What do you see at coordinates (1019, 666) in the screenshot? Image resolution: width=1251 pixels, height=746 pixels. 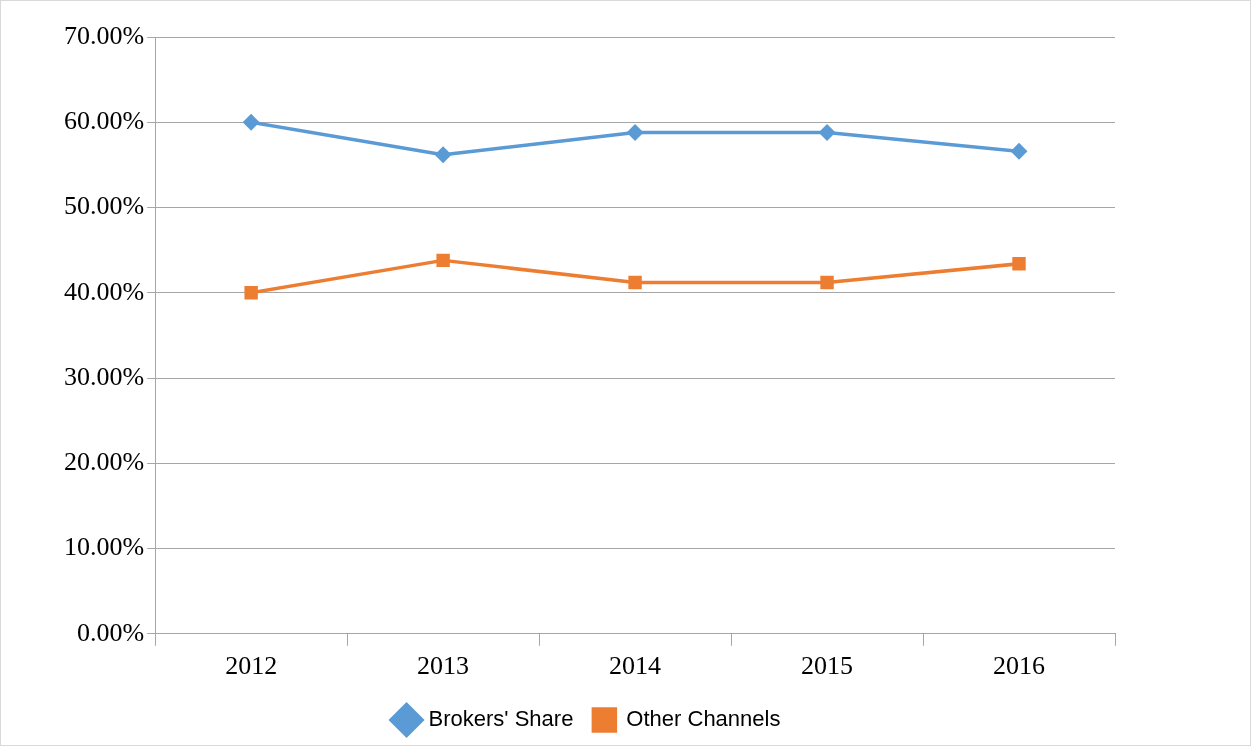 I see `x-tick-label: 2016` at bounding box center [1019, 666].